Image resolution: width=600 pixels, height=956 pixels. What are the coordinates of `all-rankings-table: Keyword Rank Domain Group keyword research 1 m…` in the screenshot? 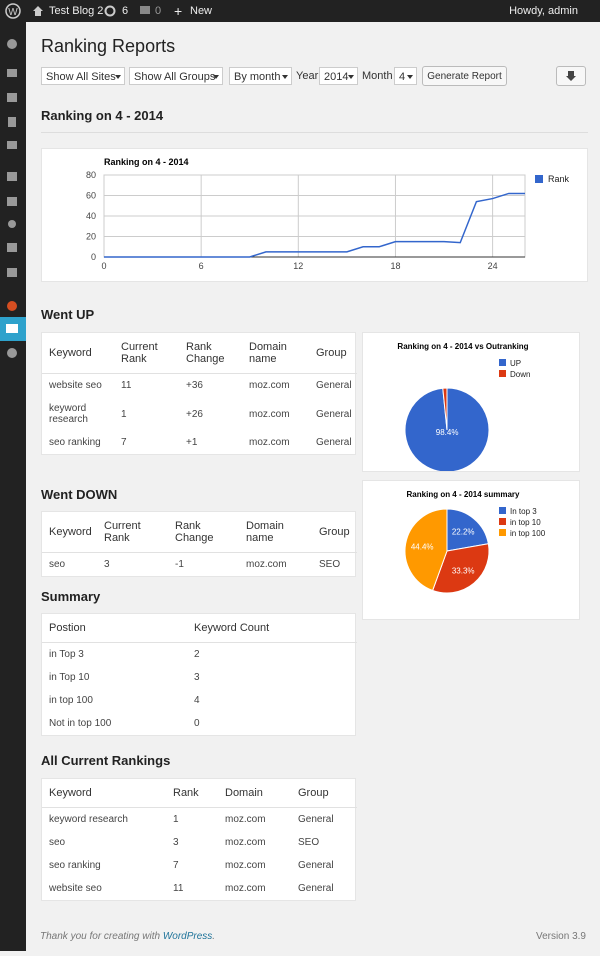 It's located at (199, 839).